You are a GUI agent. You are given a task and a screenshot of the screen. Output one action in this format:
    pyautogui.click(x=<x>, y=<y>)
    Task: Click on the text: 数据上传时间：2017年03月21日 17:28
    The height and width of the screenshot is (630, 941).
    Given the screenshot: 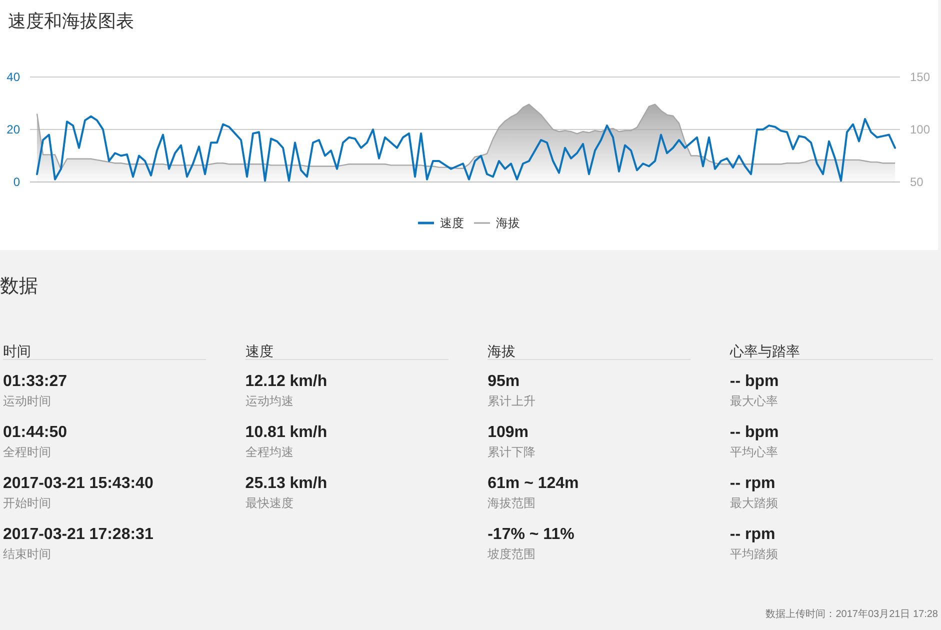 What is the action you would take?
    pyautogui.click(x=852, y=614)
    